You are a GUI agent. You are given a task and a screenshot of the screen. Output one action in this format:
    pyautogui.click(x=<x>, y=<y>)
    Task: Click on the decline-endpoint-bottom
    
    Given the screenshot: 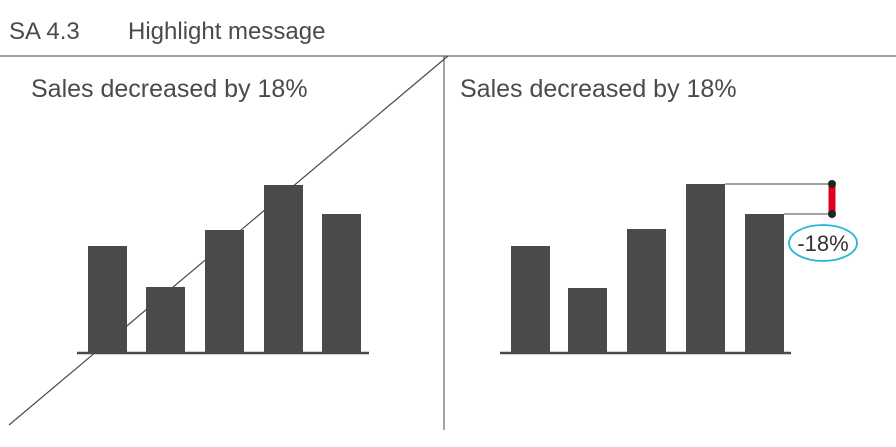 What is the action you would take?
    pyautogui.click(x=832, y=214)
    